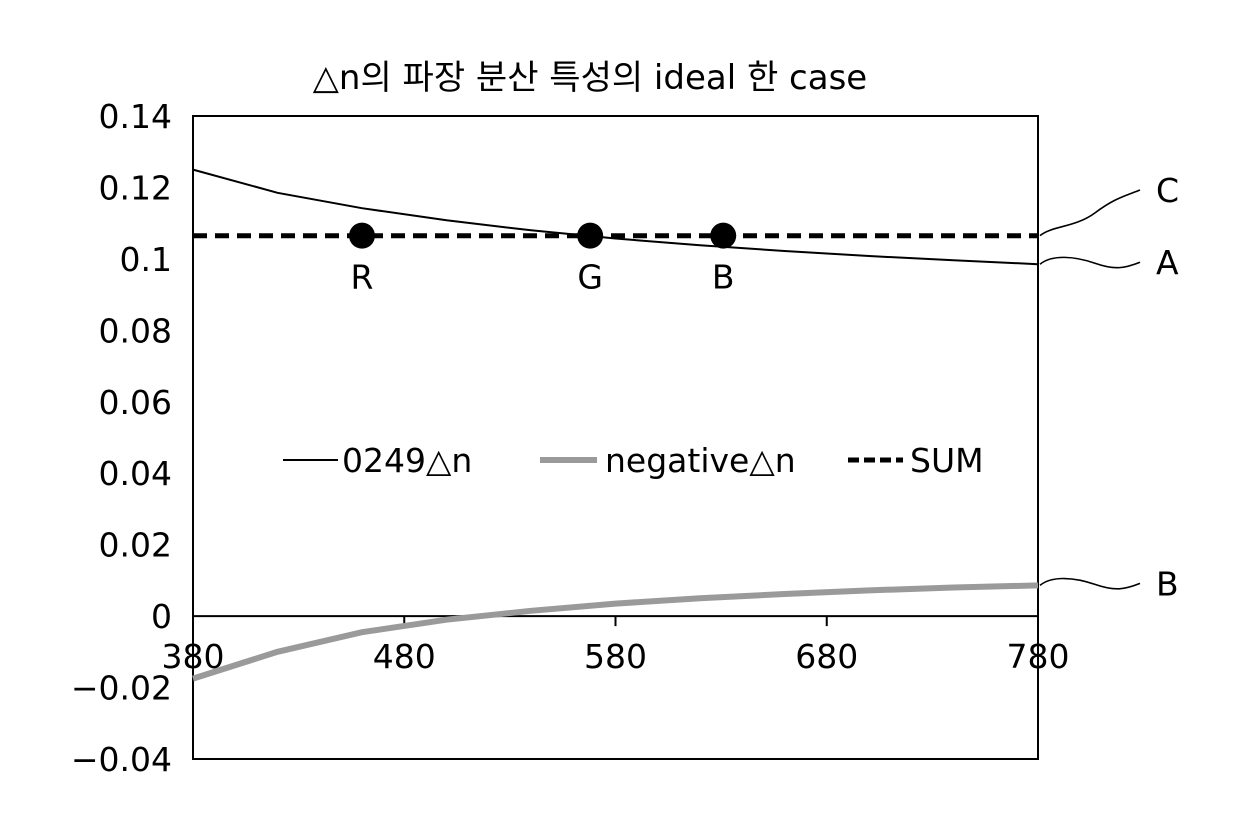  I want to click on callout-line-b, so click(1090, 584).